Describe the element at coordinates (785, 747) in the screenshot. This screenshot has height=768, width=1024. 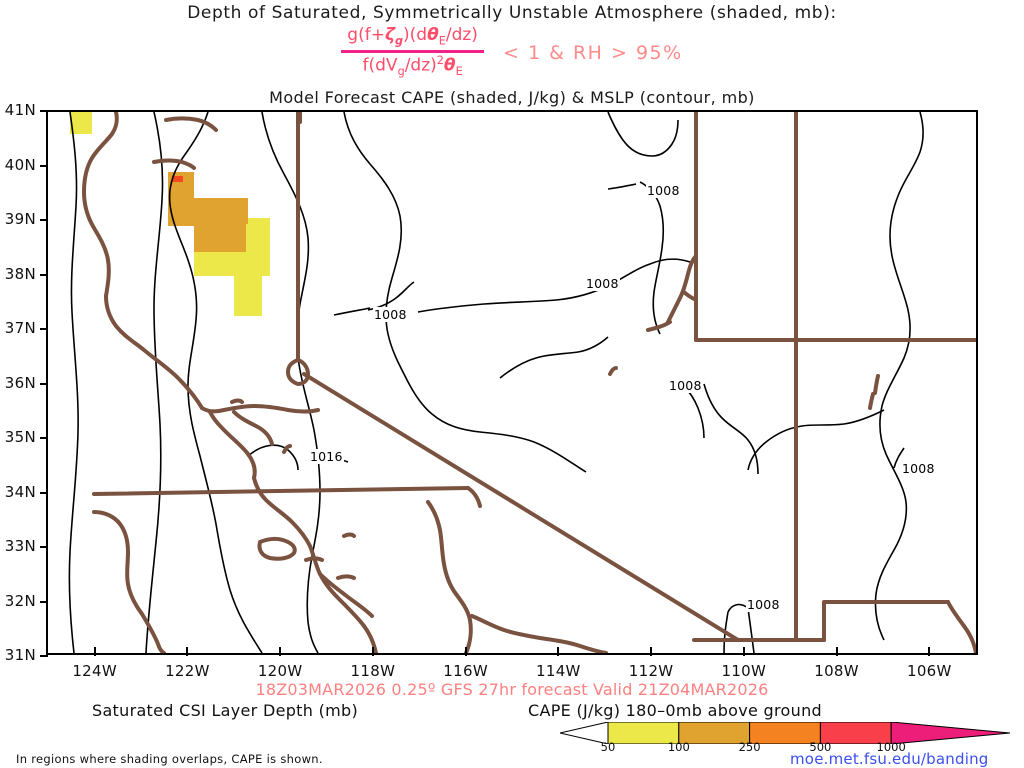
I see `cape-colorbar-ticks: 50 100 250 500 1000` at that location.